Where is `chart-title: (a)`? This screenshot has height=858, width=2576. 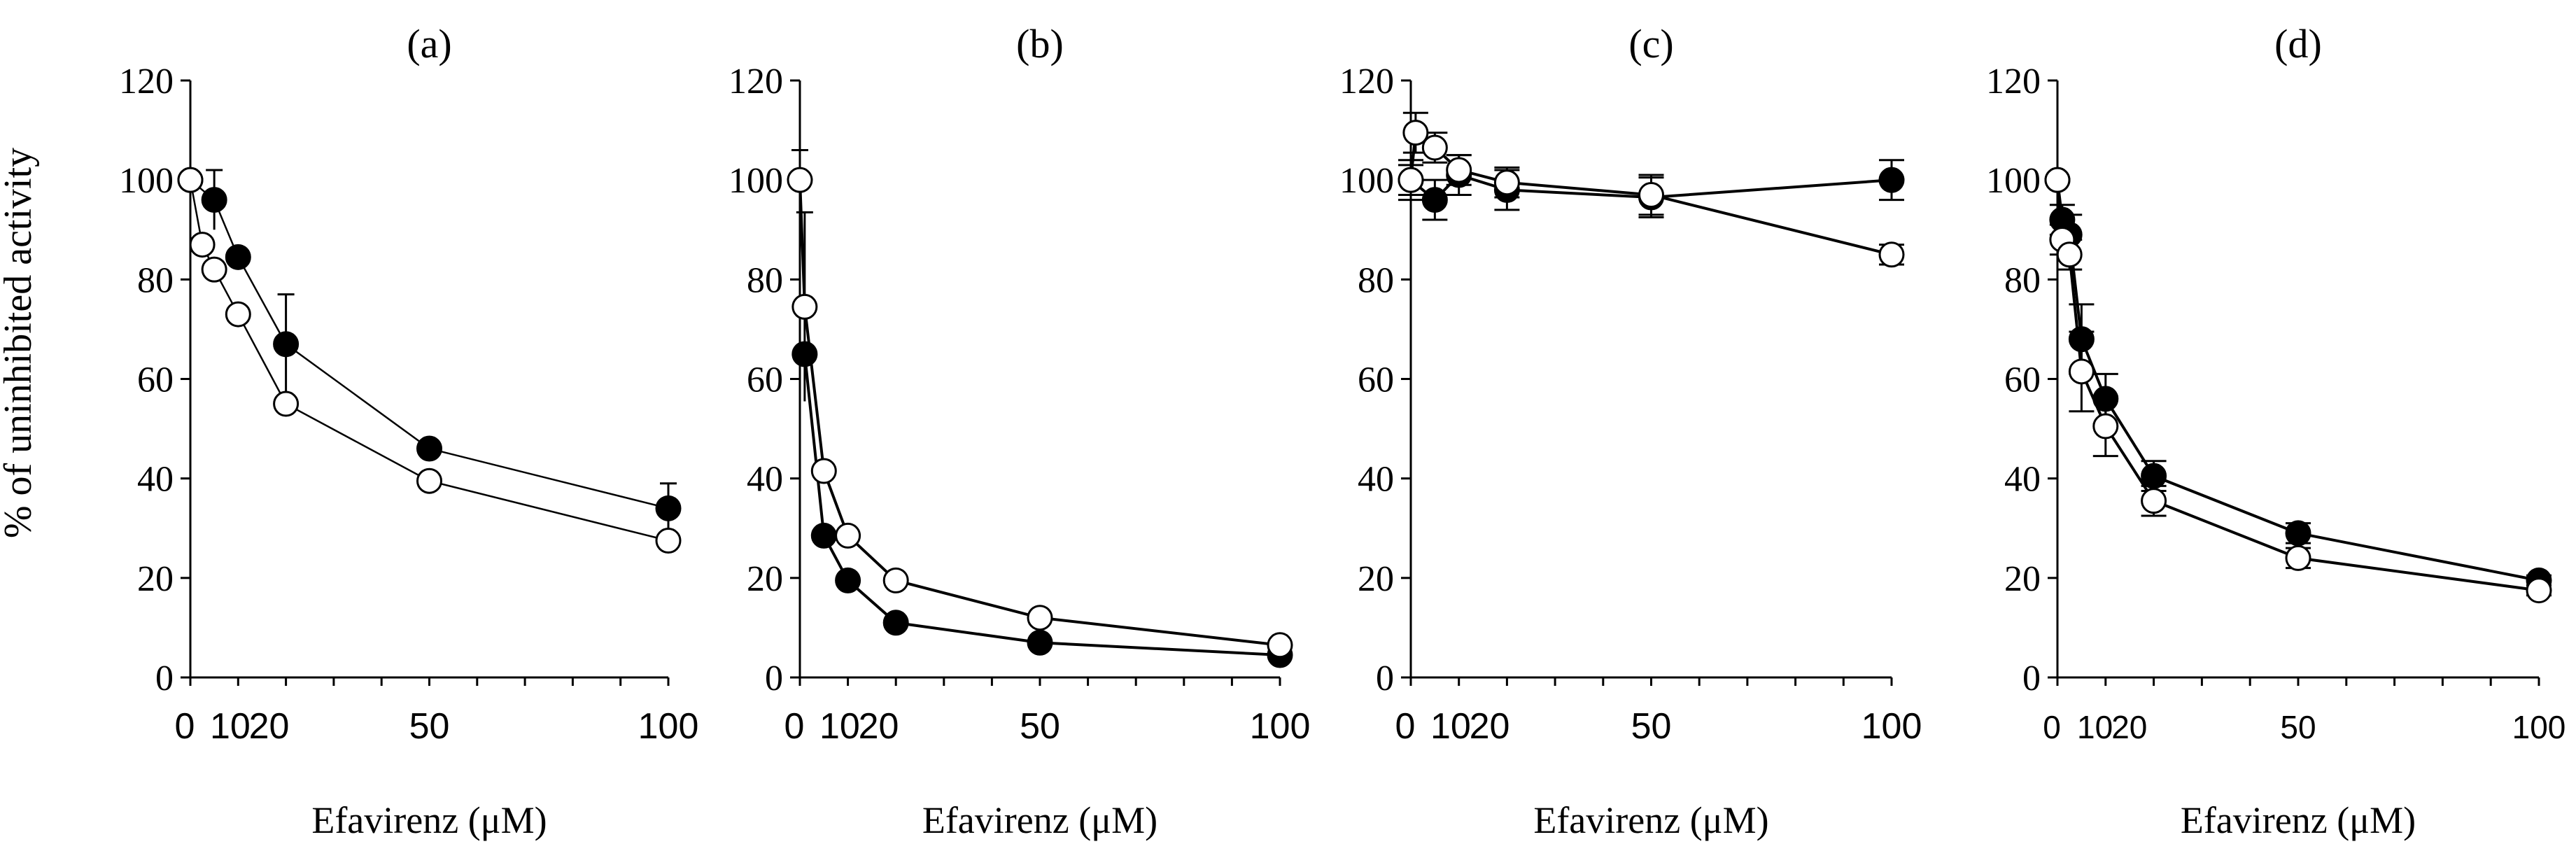 chart-title: (a) is located at coordinates (429, 43).